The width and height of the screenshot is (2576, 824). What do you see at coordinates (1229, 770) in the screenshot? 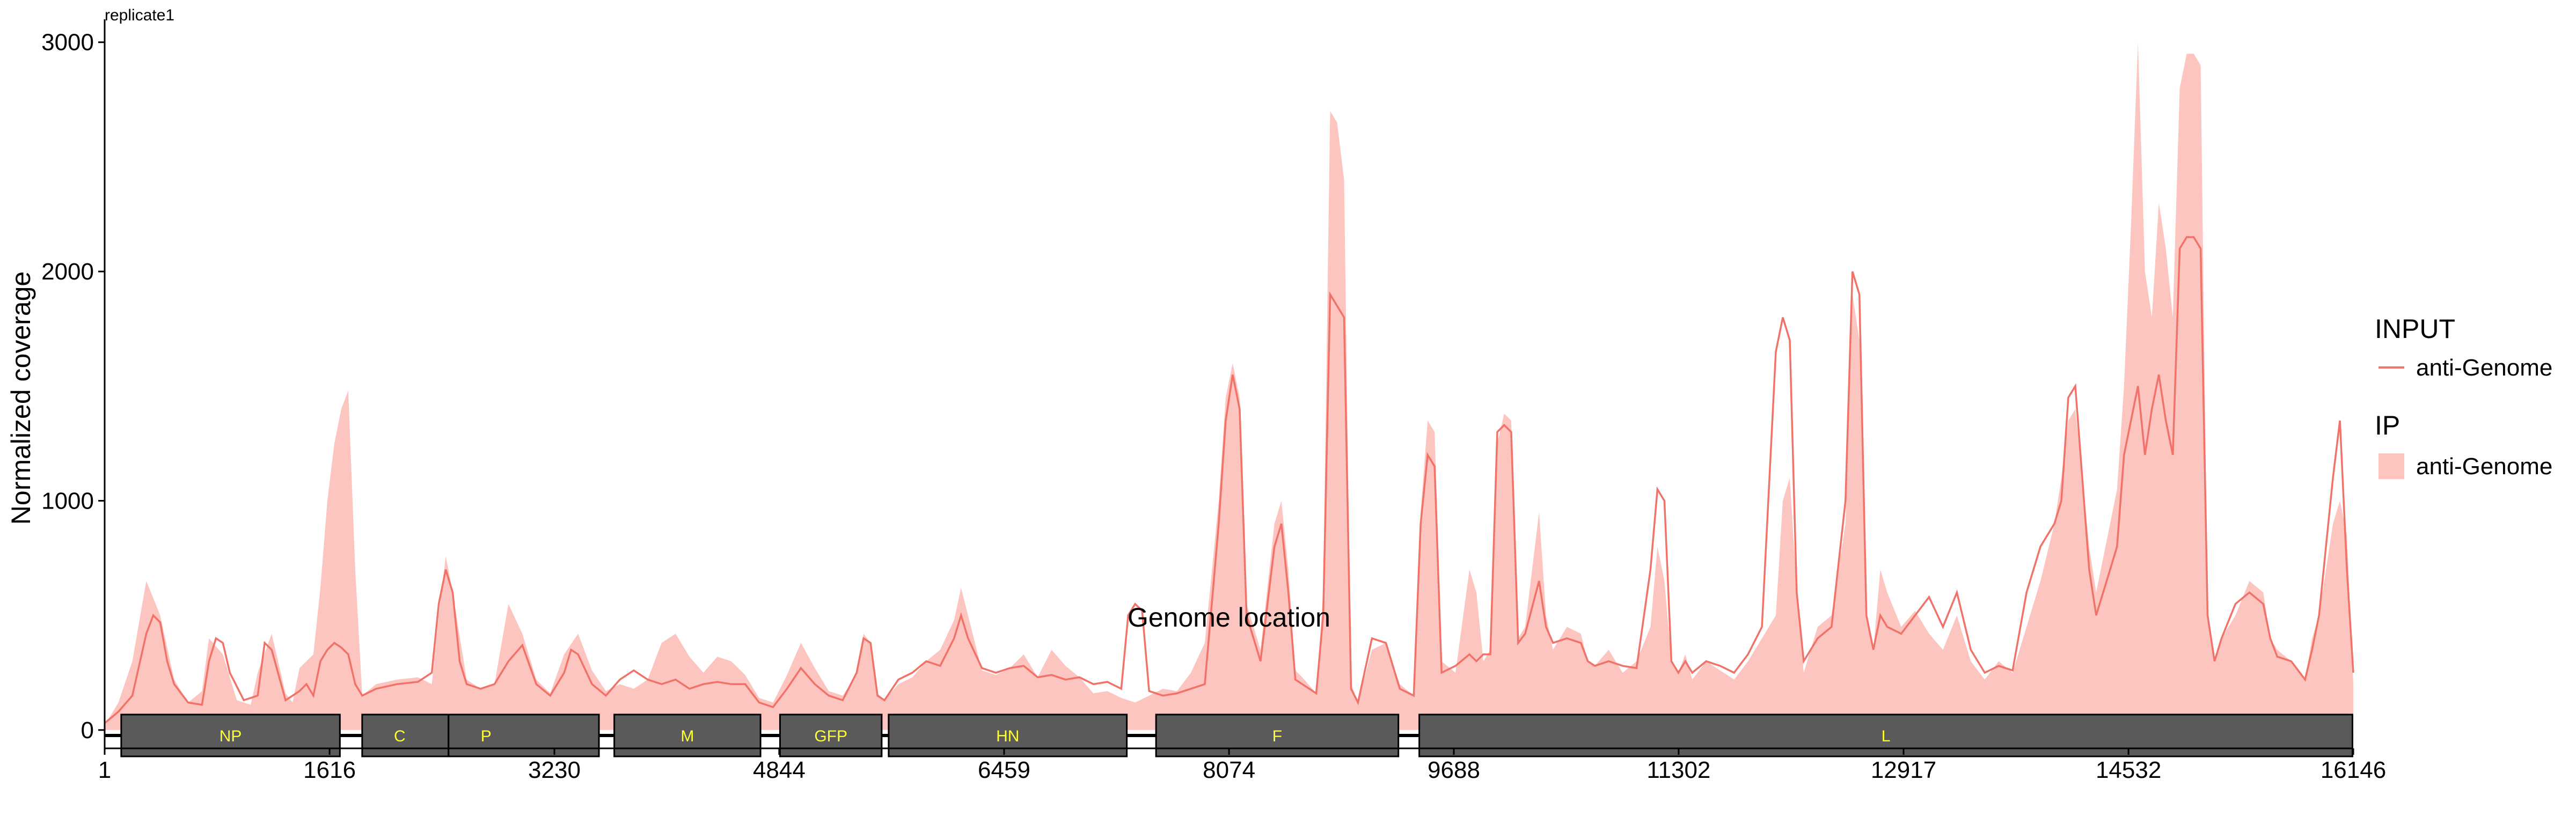
I see `x-tick-label: 8074` at bounding box center [1229, 770].